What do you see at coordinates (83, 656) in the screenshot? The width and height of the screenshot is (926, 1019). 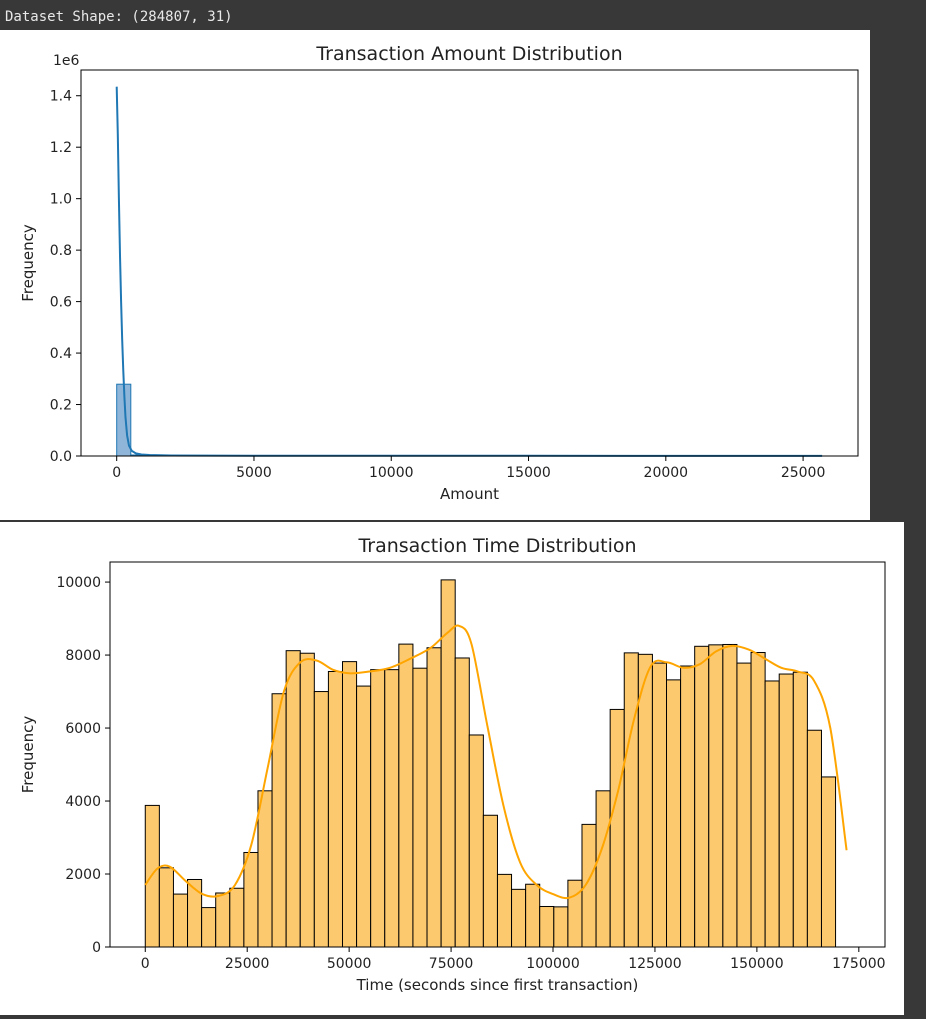 I see `y-tick-label: 8000` at bounding box center [83, 656].